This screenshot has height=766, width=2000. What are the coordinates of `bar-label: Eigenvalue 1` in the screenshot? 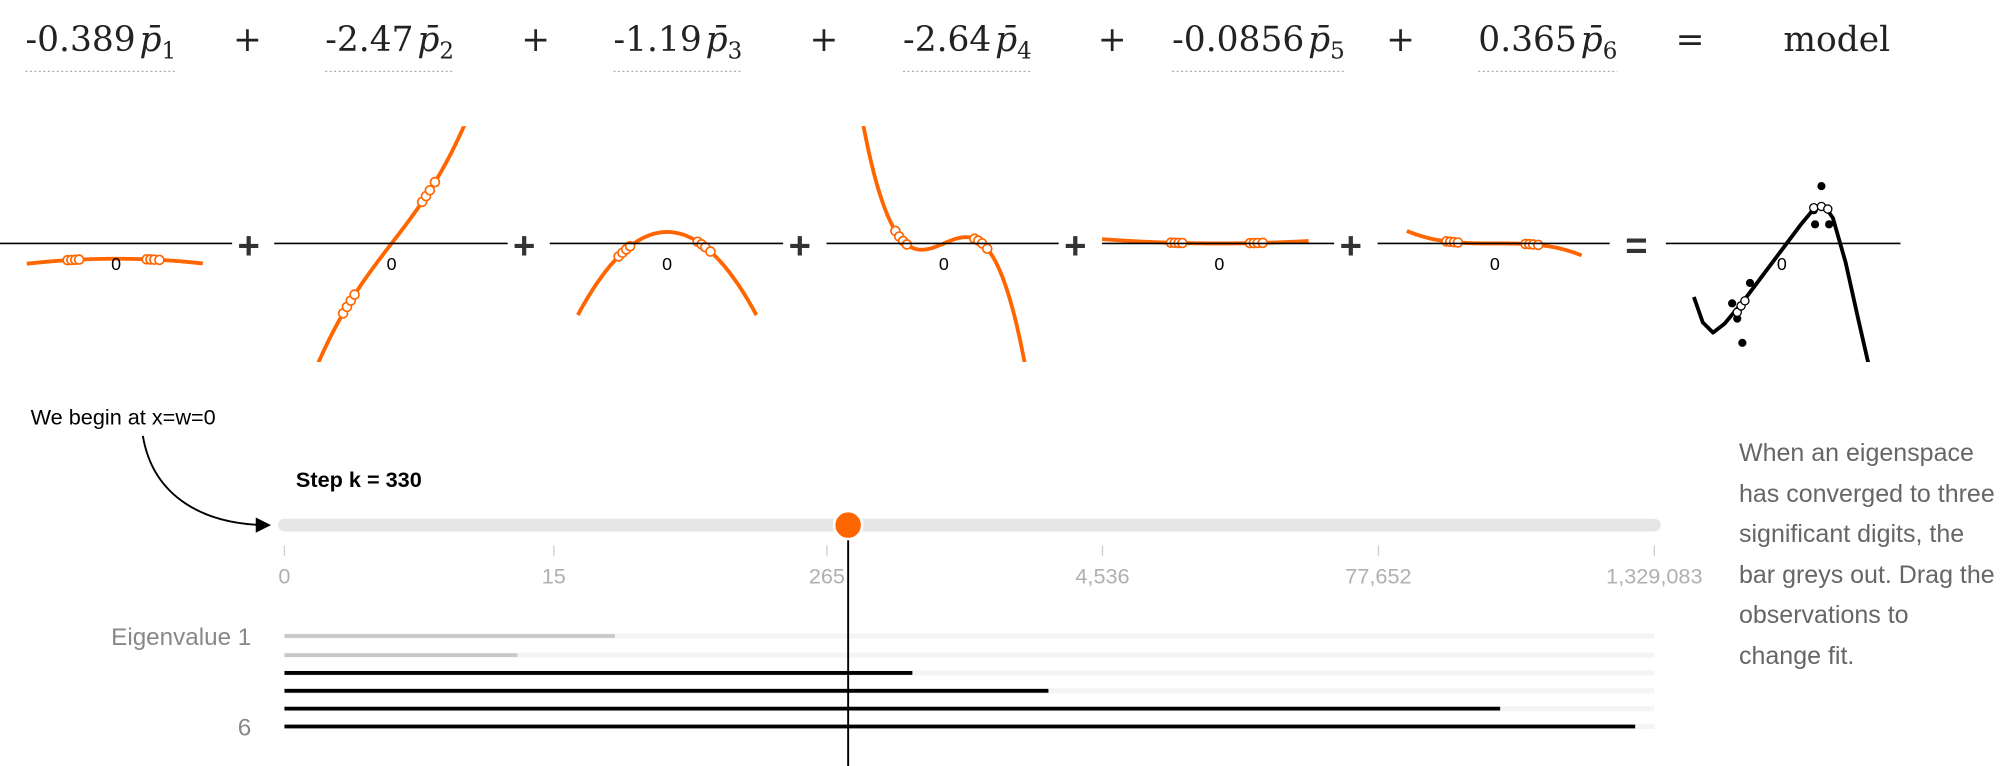 It's located at (181, 637).